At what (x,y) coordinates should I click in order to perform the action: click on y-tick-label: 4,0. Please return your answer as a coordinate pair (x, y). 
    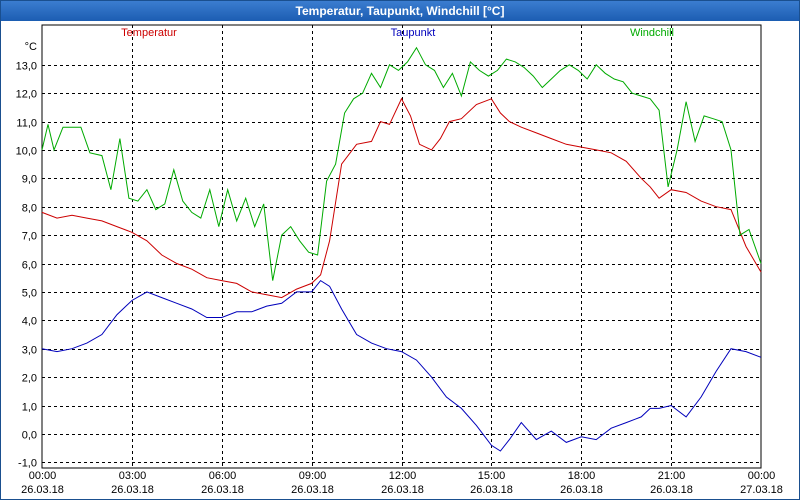
    Looking at the image, I should click on (29, 322).